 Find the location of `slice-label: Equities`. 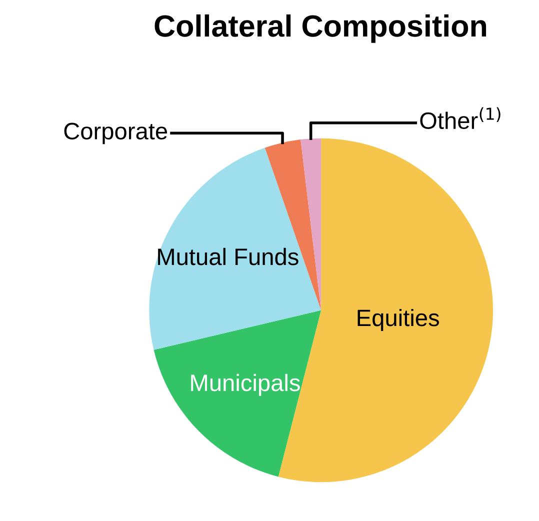

slice-label: Equities is located at coordinates (398, 319).